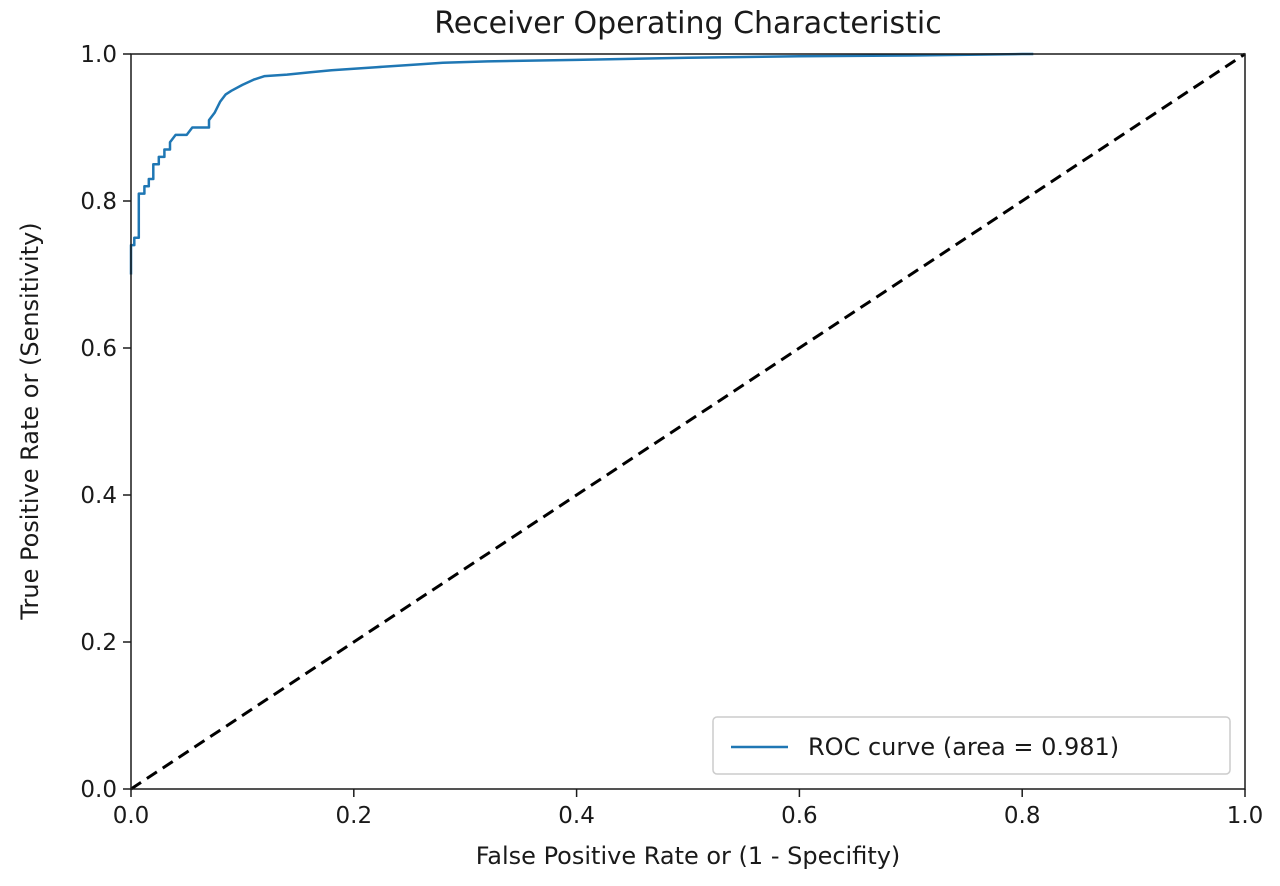  What do you see at coordinates (688, 23) in the screenshot?
I see `chart-title: Receiver Operating Characteristic` at bounding box center [688, 23].